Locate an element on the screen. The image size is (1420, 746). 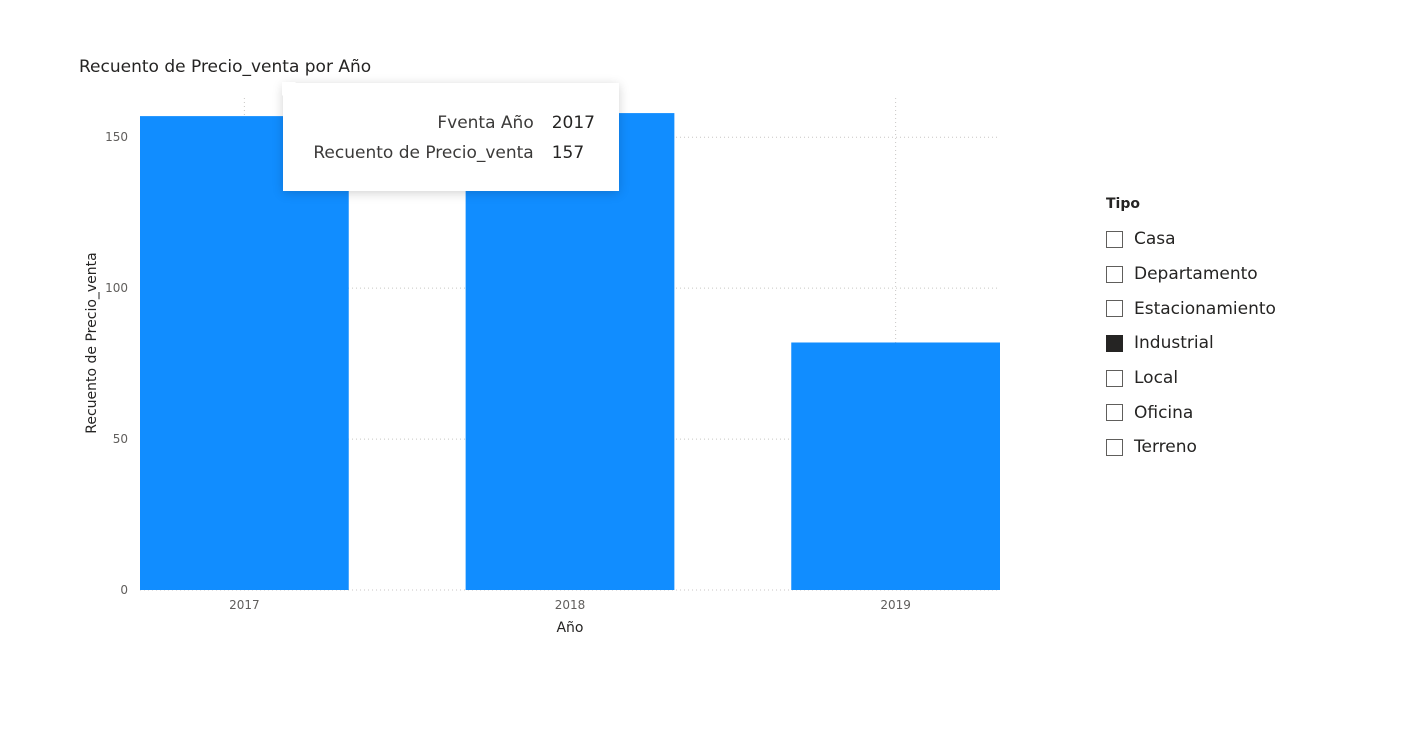
legend-item-label: Estacionamiento is located at coordinates (1205, 308).